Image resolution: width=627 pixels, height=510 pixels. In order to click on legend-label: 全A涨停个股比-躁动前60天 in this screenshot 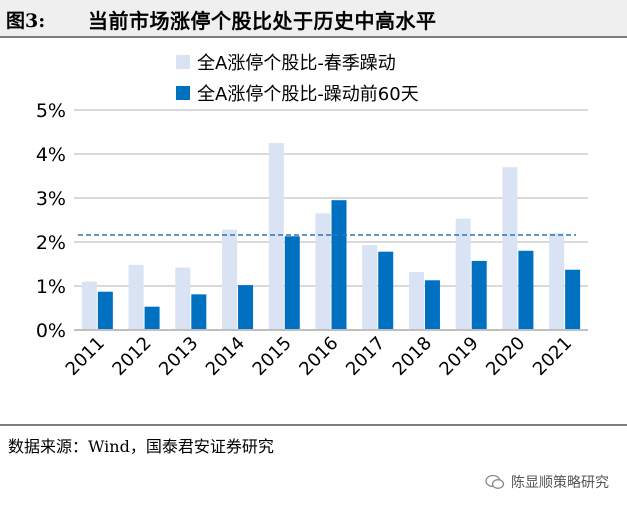, I will do `click(308, 94)`.